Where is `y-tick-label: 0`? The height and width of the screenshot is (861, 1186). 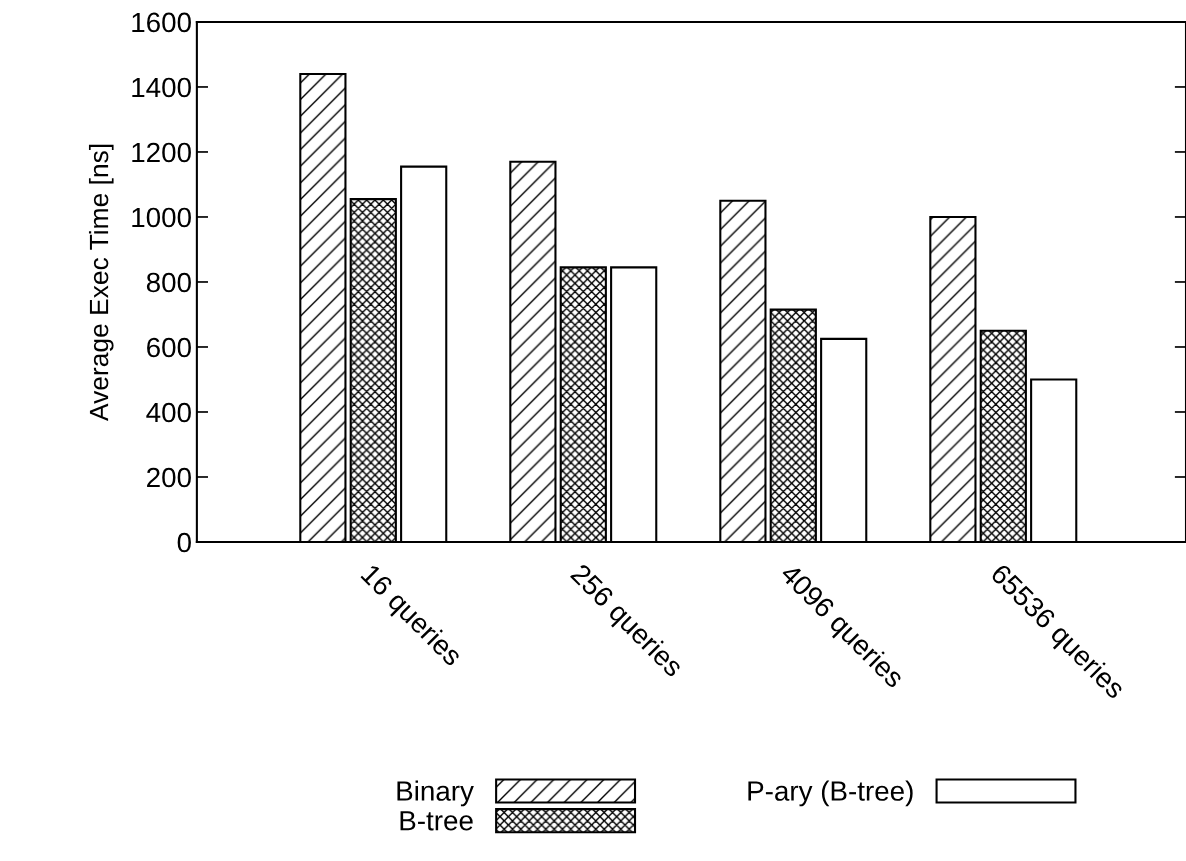 y-tick-label: 0 is located at coordinates (184, 542).